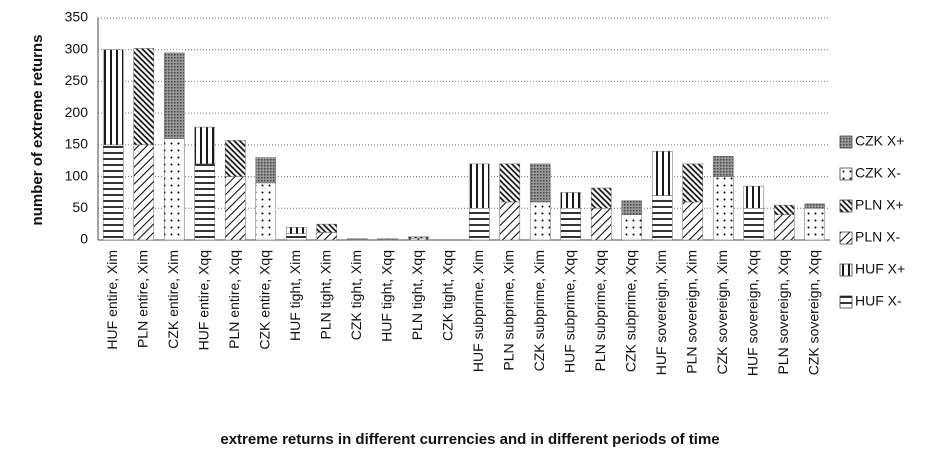 This screenshot has height=453, width=945. What do you see at coordinates (877, 237) in the screenshot?
I see `legend-label: PLN X-` at bounding box center [877, 237].